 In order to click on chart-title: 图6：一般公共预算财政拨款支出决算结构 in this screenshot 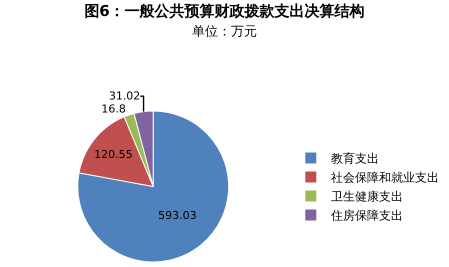, I will do `click(224, 11)`.